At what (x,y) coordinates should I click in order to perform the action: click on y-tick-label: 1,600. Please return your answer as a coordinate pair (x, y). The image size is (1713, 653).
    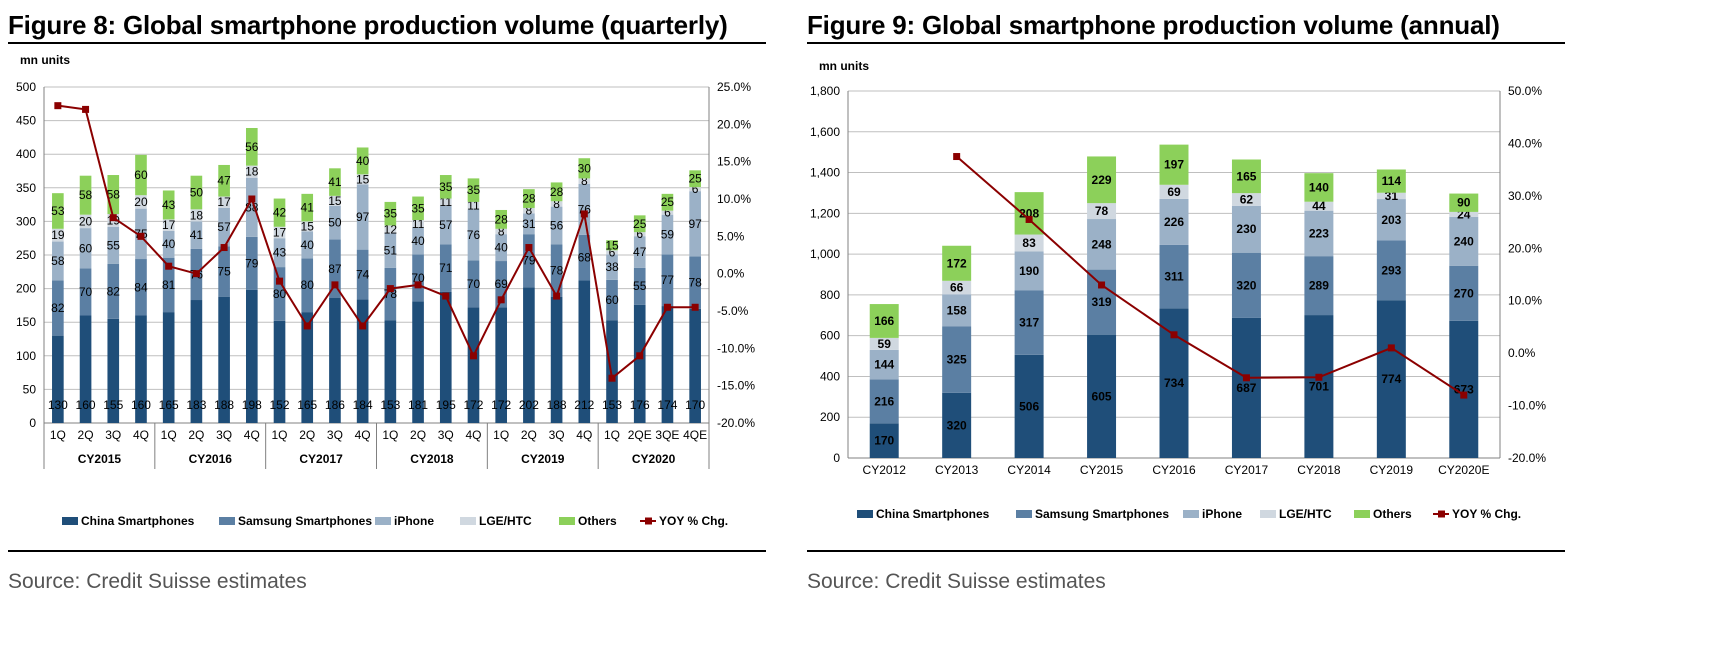
    Looking at the image, I should click on (825, 132).